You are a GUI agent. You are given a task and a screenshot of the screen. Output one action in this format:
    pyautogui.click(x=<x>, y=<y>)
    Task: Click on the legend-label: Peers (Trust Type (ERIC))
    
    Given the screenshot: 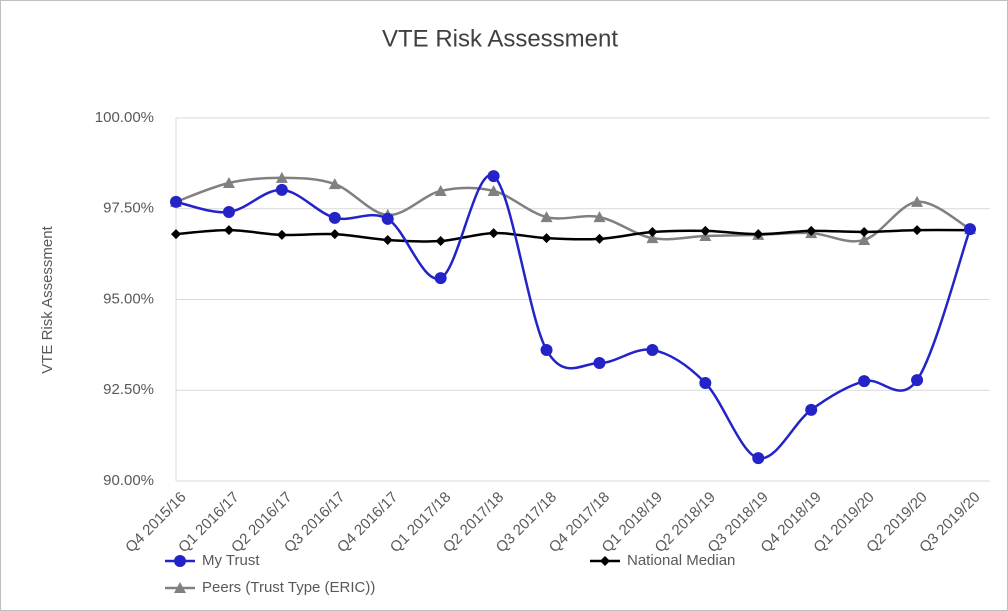 What is the action you would take?
    pyautogui.click(x=288, y=587)
    